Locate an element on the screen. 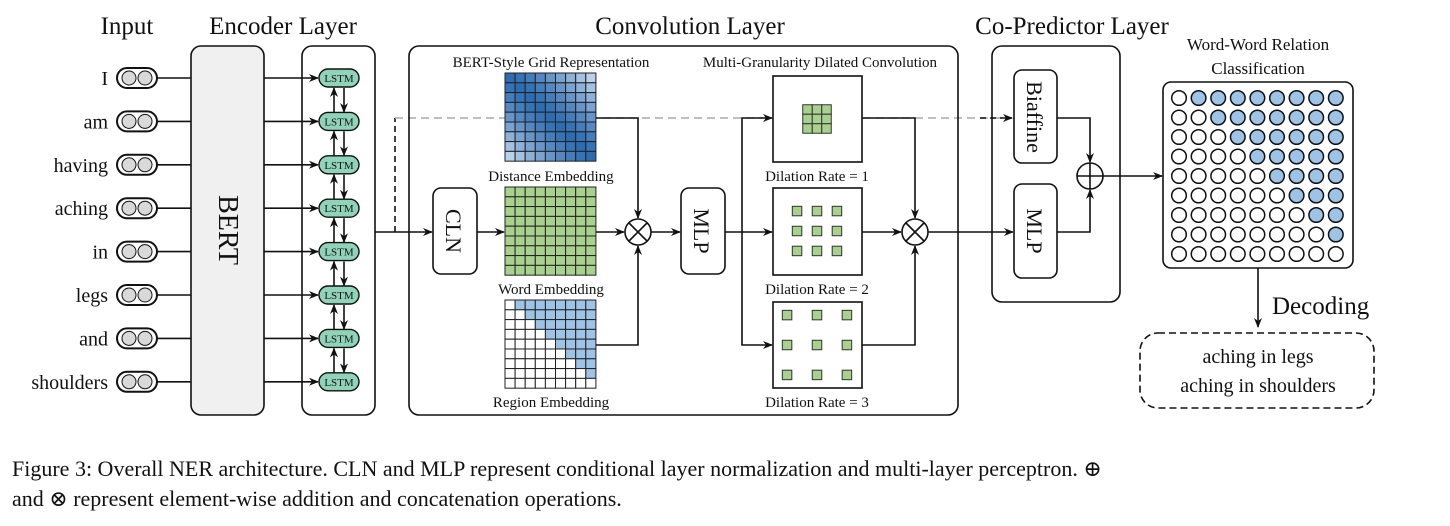 The image size is (1450, 526). dilated-convolution-title: Multi-Granularity Dilated Convolution is located at coordinates (820, 63).